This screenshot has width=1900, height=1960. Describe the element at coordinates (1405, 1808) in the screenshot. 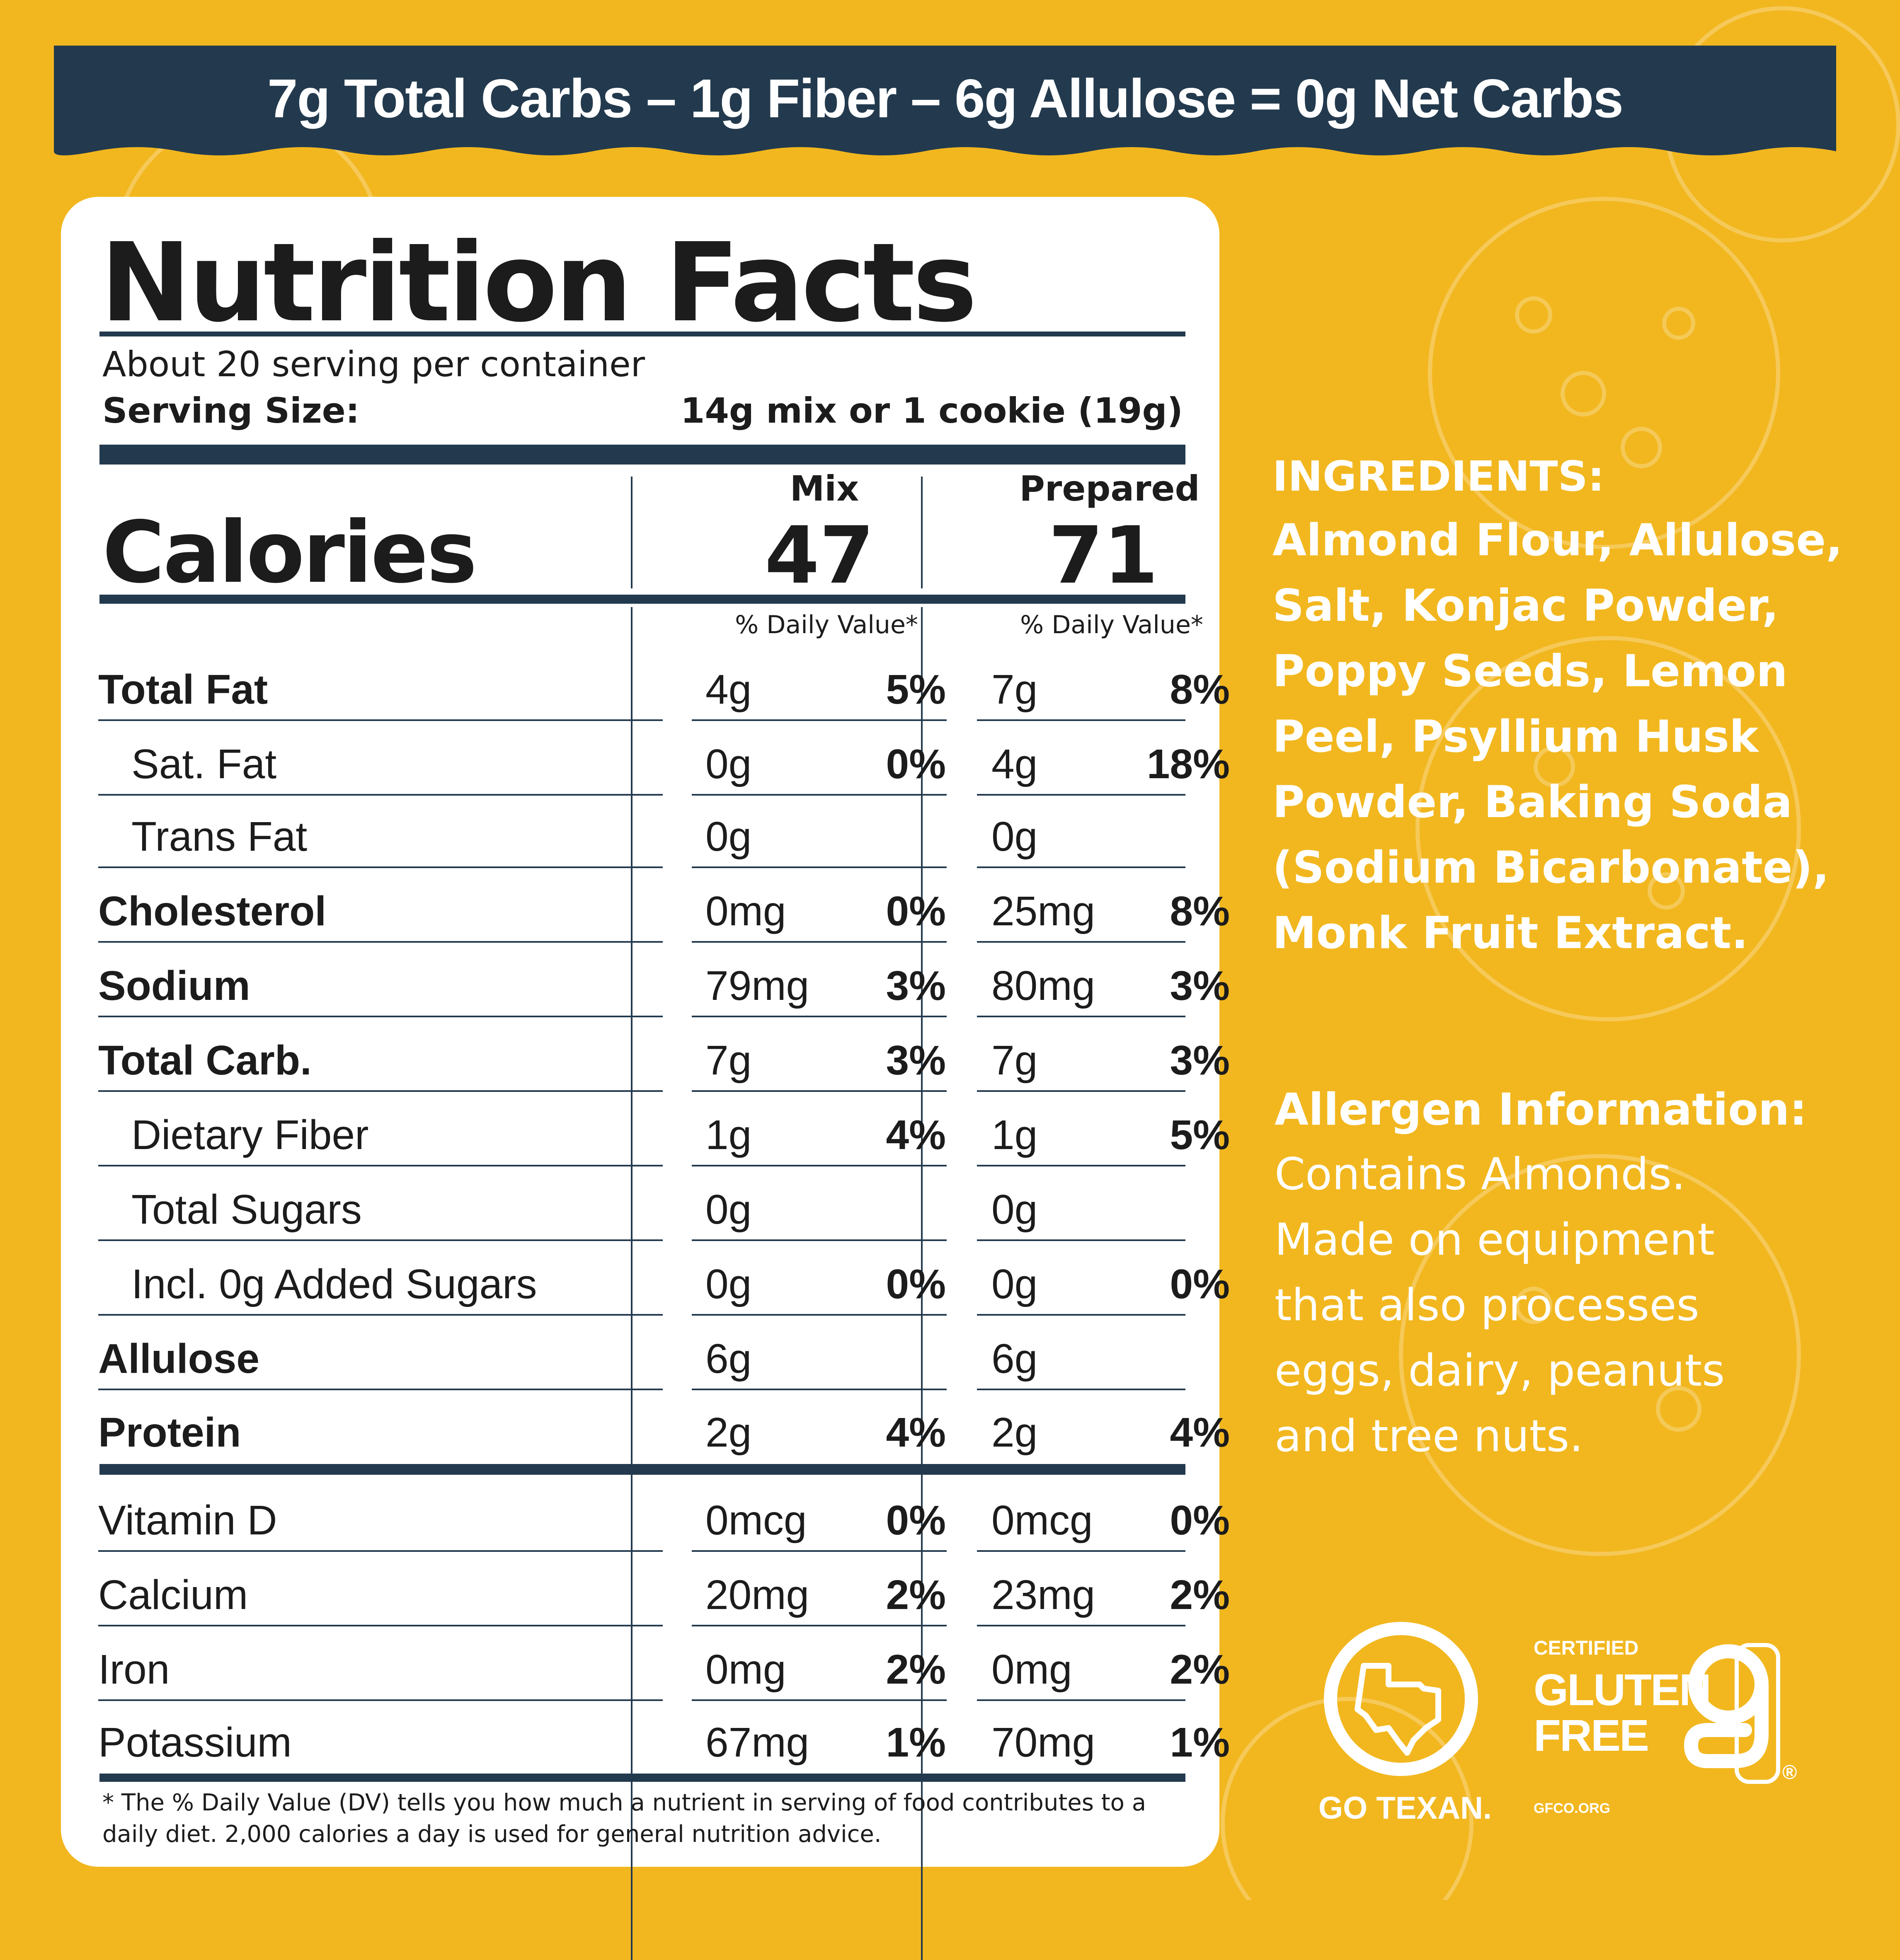

I see `go-texan-text: GO TEXAN.` at that location.